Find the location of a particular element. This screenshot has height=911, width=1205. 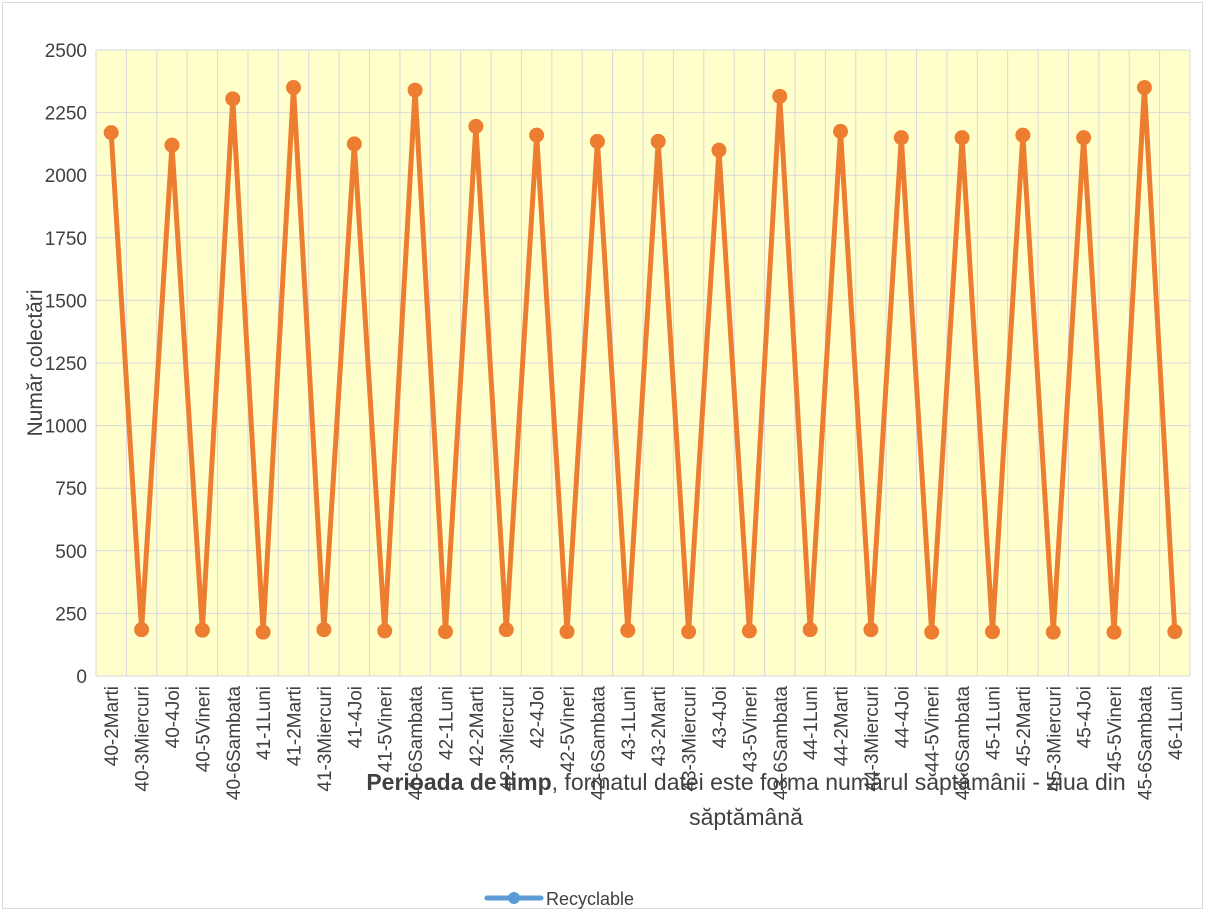

x-tick-label: 44-3Miercuri is located at coordinates (872, 739).